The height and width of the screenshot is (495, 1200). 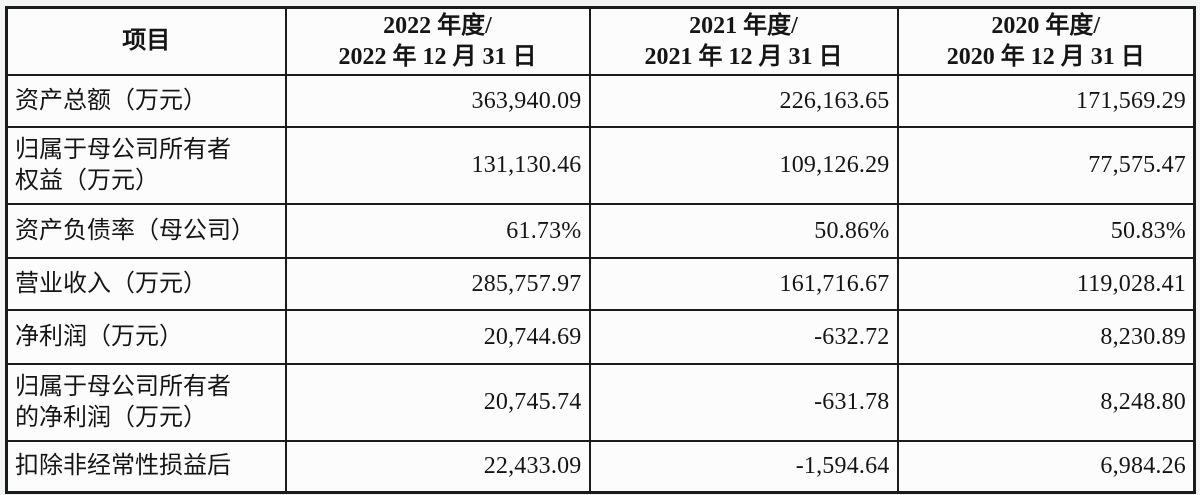 I want to click on value-2022: 285,757.97, so click(x=437, y=284).